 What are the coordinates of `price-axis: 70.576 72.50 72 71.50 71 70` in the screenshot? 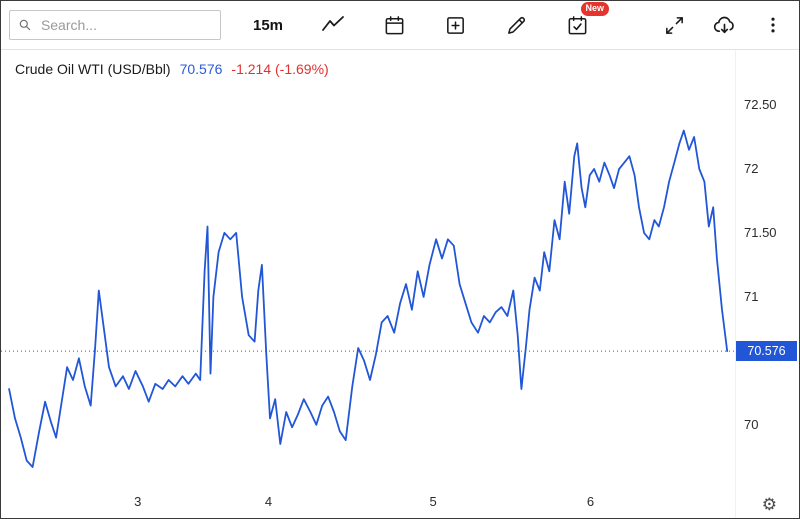 It's located at (767, 284).